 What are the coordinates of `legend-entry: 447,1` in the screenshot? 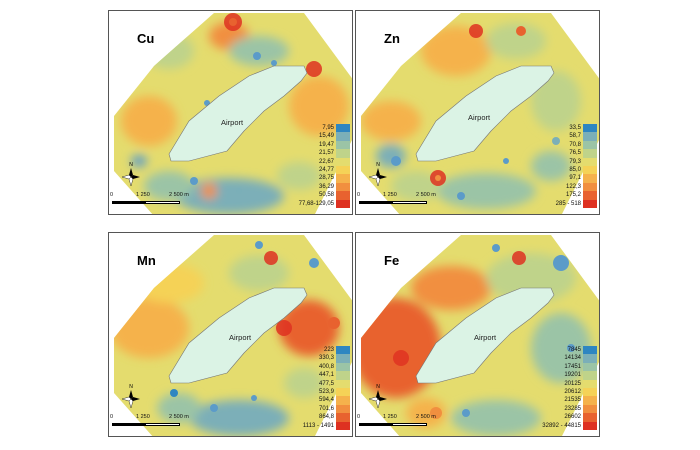 It's located at (326, 375).